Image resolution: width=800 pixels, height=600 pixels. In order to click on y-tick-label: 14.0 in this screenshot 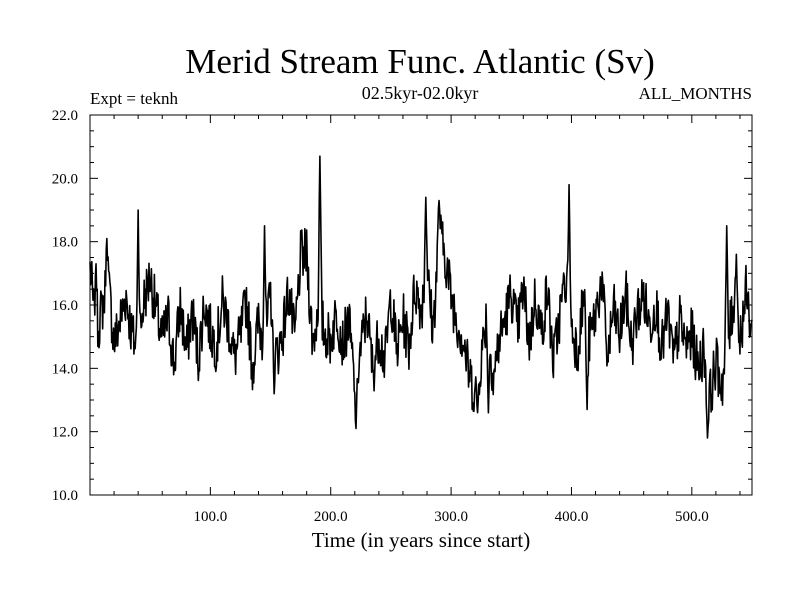, I will do `click(65, 369)`.